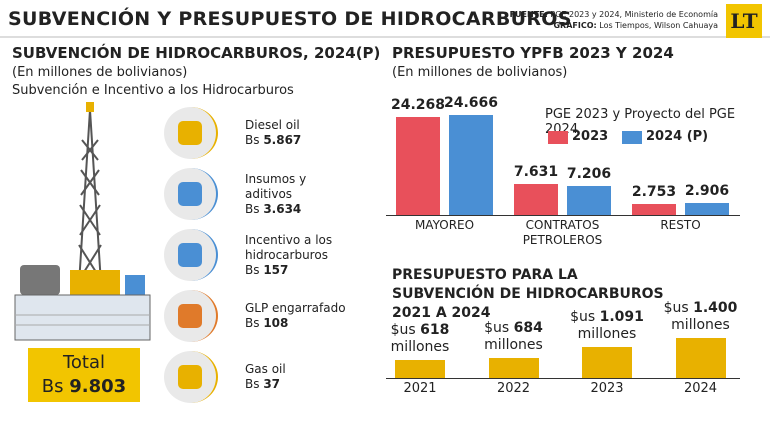 The height and width of the screenshot is (430, 770). I want to click on item: Gas oil Bs 37, so click(300, 377).